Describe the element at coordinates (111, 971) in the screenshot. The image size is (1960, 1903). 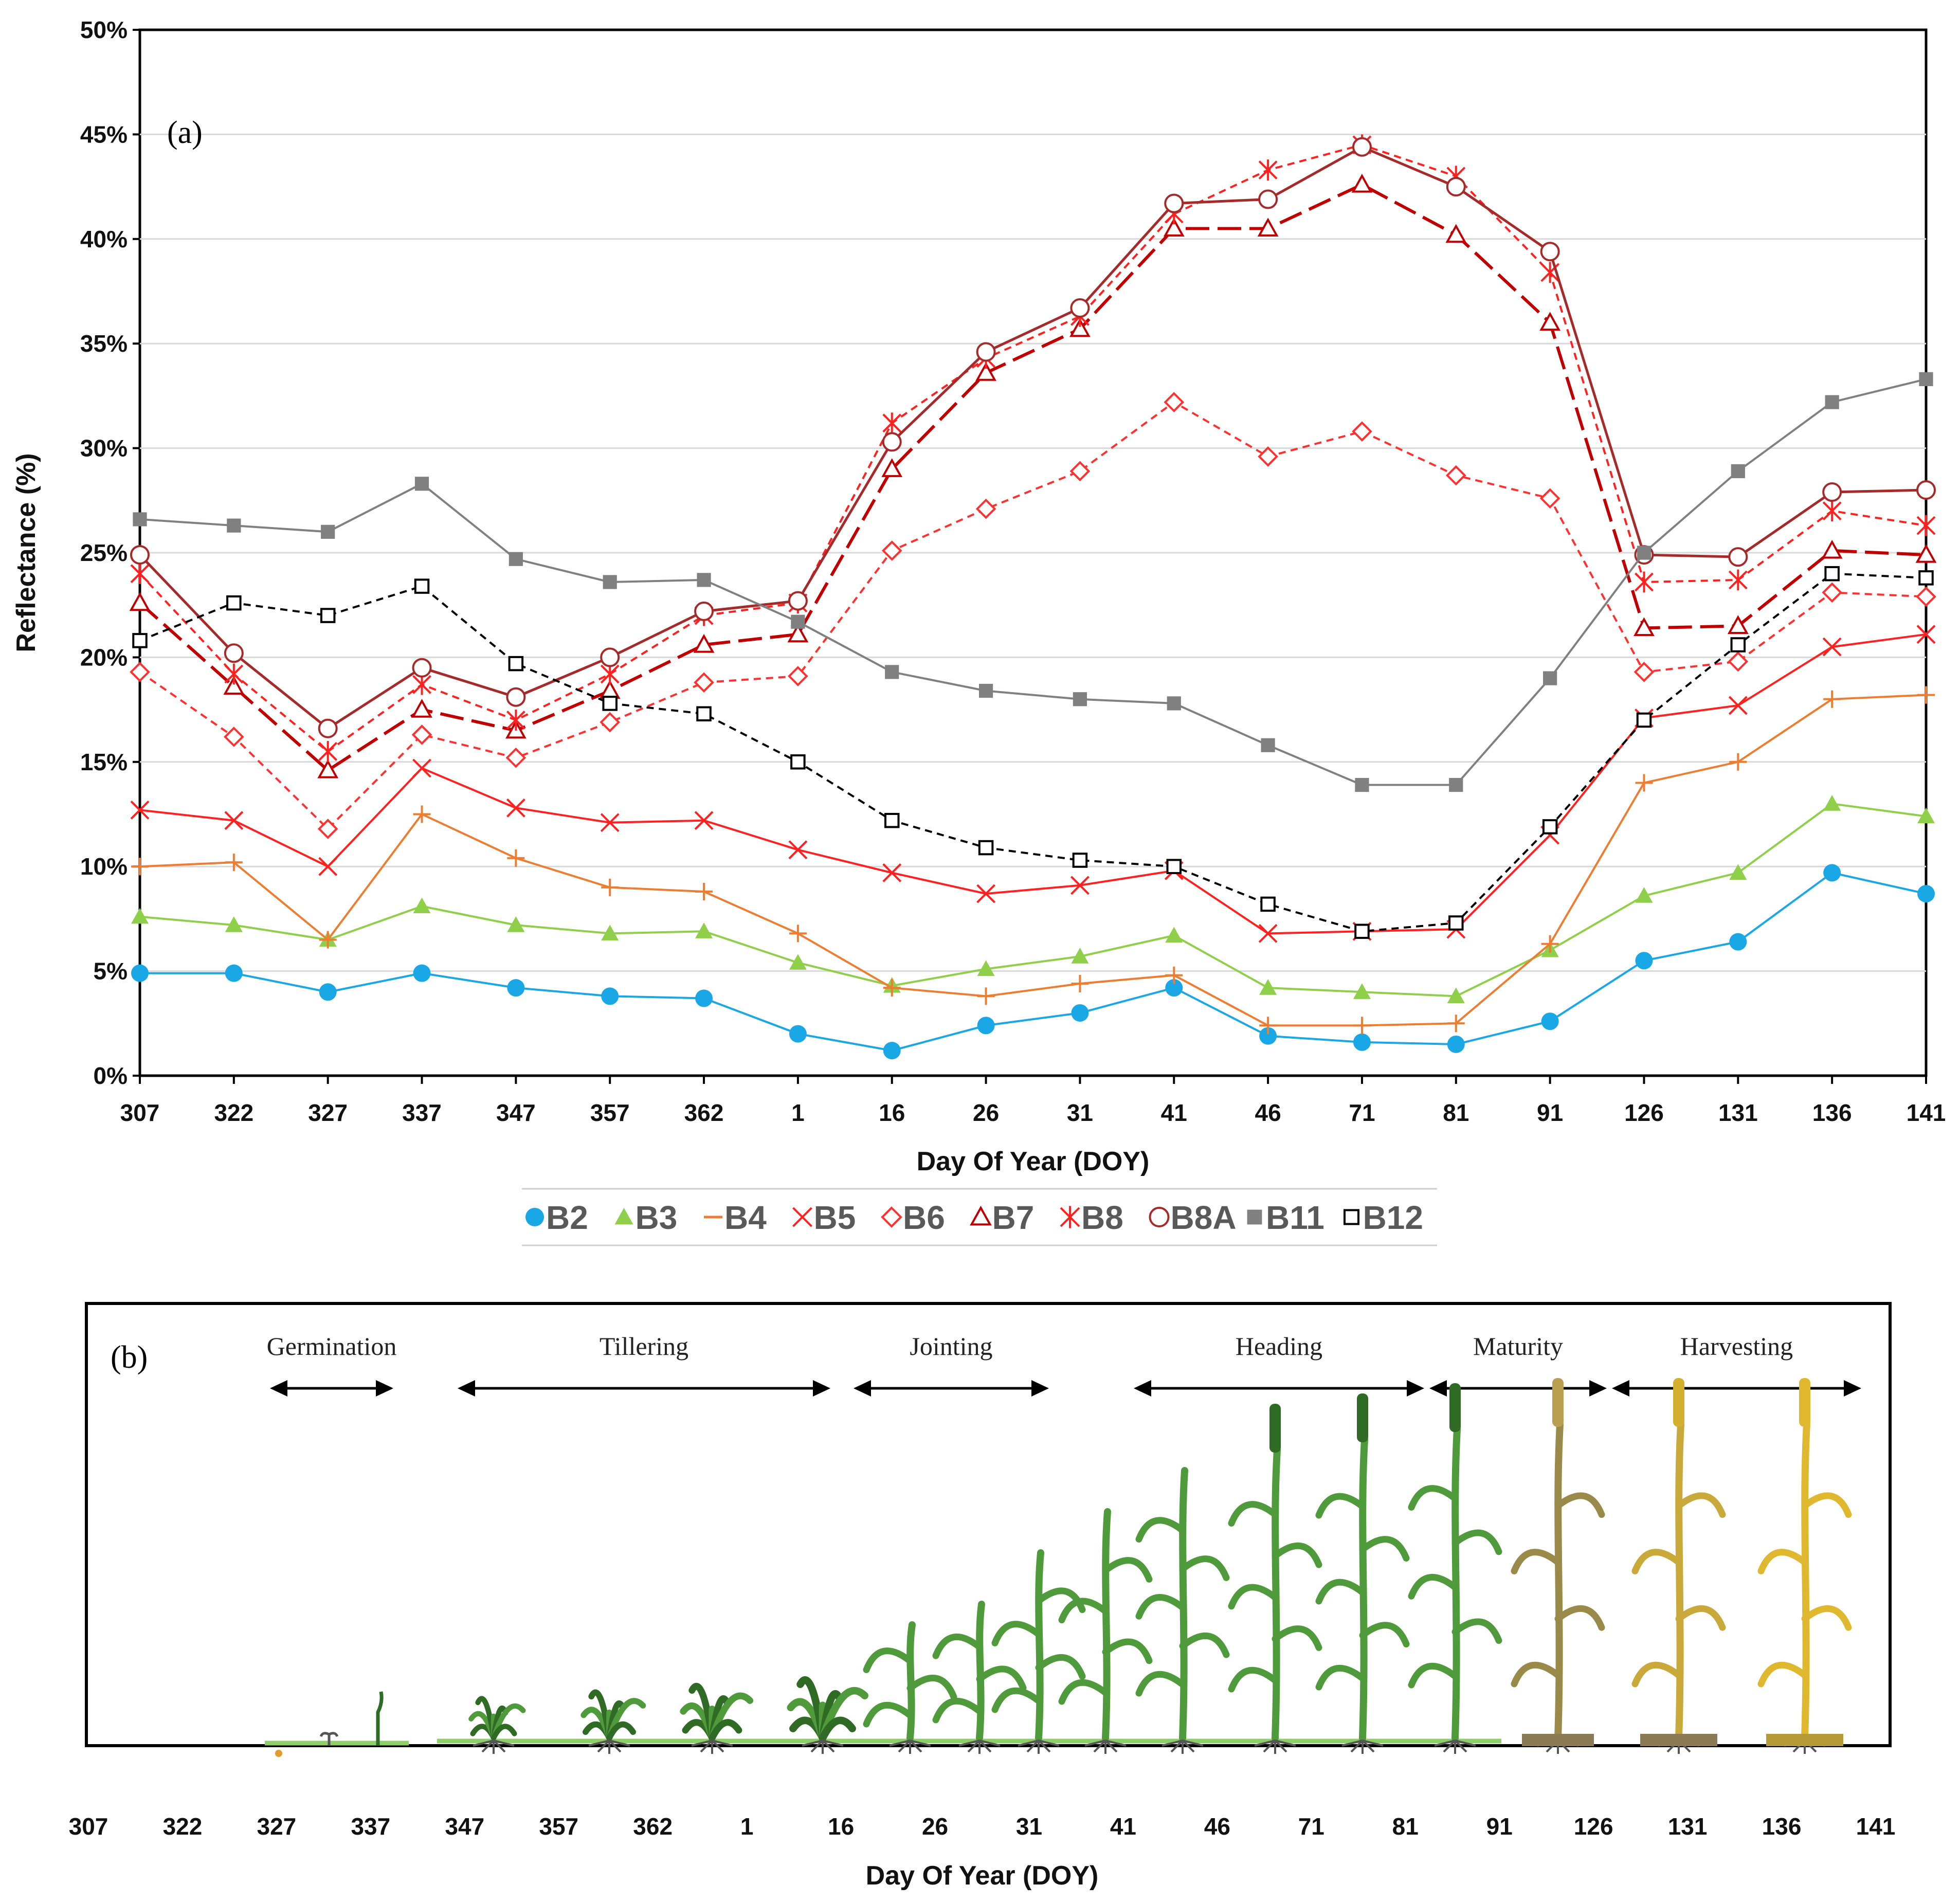
I see `y-tick-label: 5%` at that location.